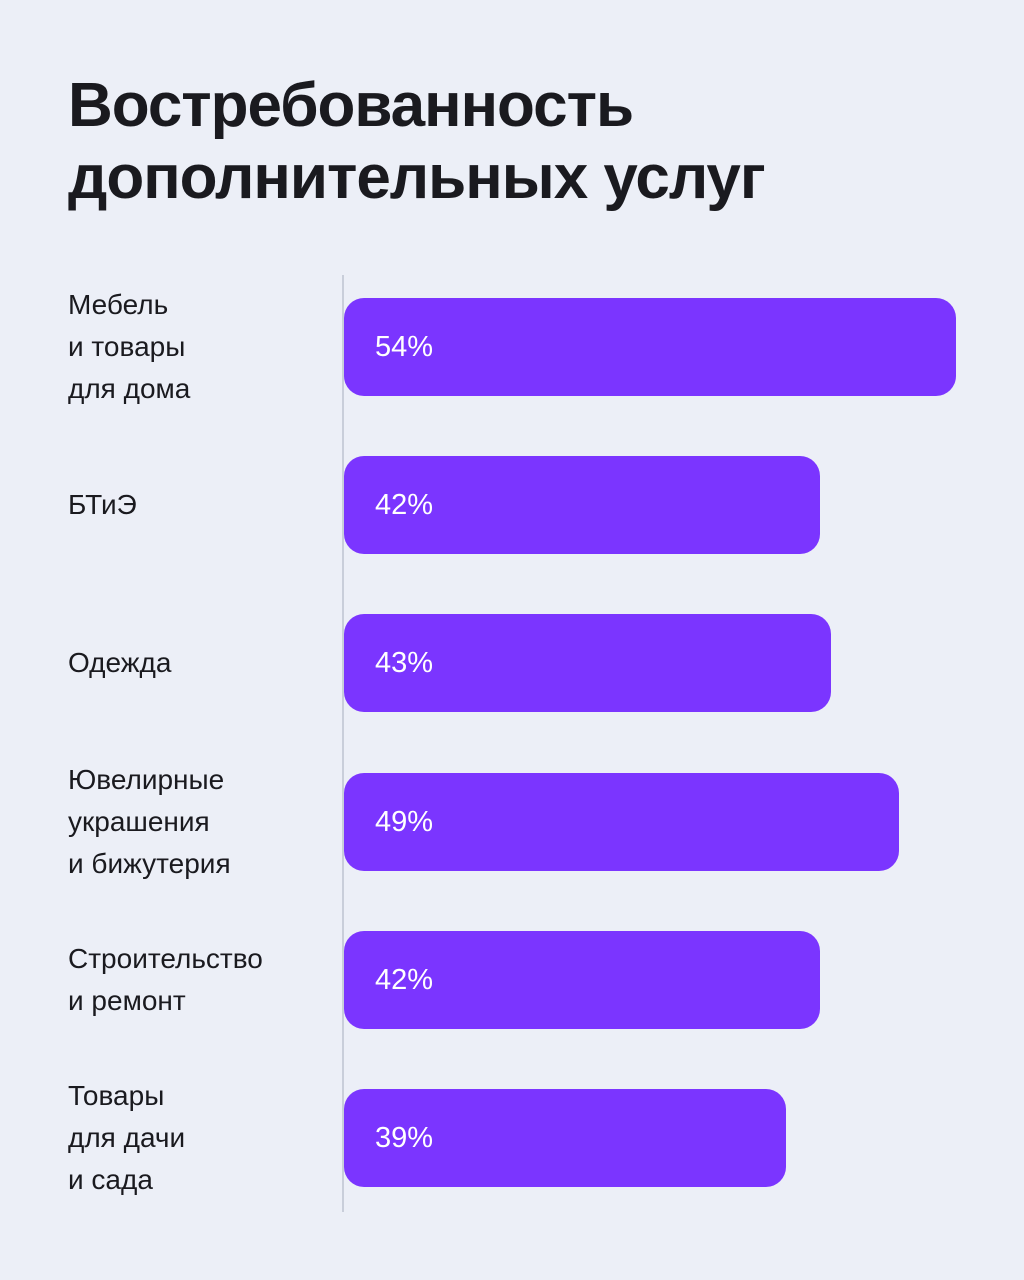 This screenshot has height=1280, width=1024. What do you see at coordinates (650, 347) in the screenshot?
I see `bar: 54%` at bounding box center [650, 347].